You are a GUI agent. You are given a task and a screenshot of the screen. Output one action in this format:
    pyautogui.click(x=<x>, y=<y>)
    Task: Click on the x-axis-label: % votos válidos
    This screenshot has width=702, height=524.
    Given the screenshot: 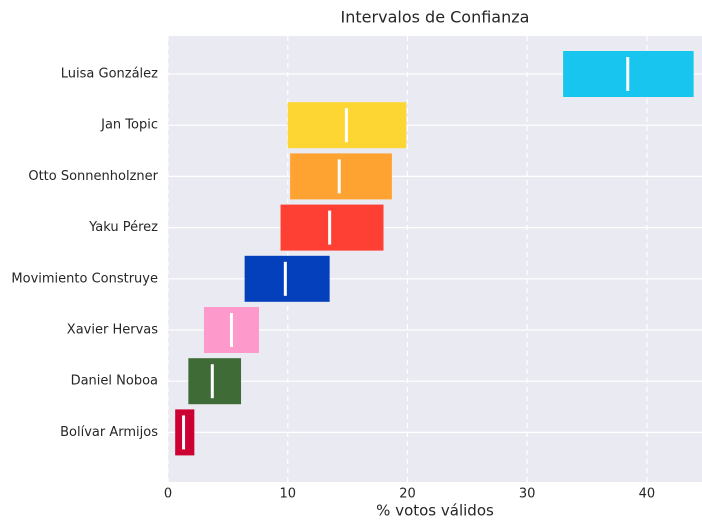 What is the action you would take?
    pyautogui.click(x=435, y=511)
    